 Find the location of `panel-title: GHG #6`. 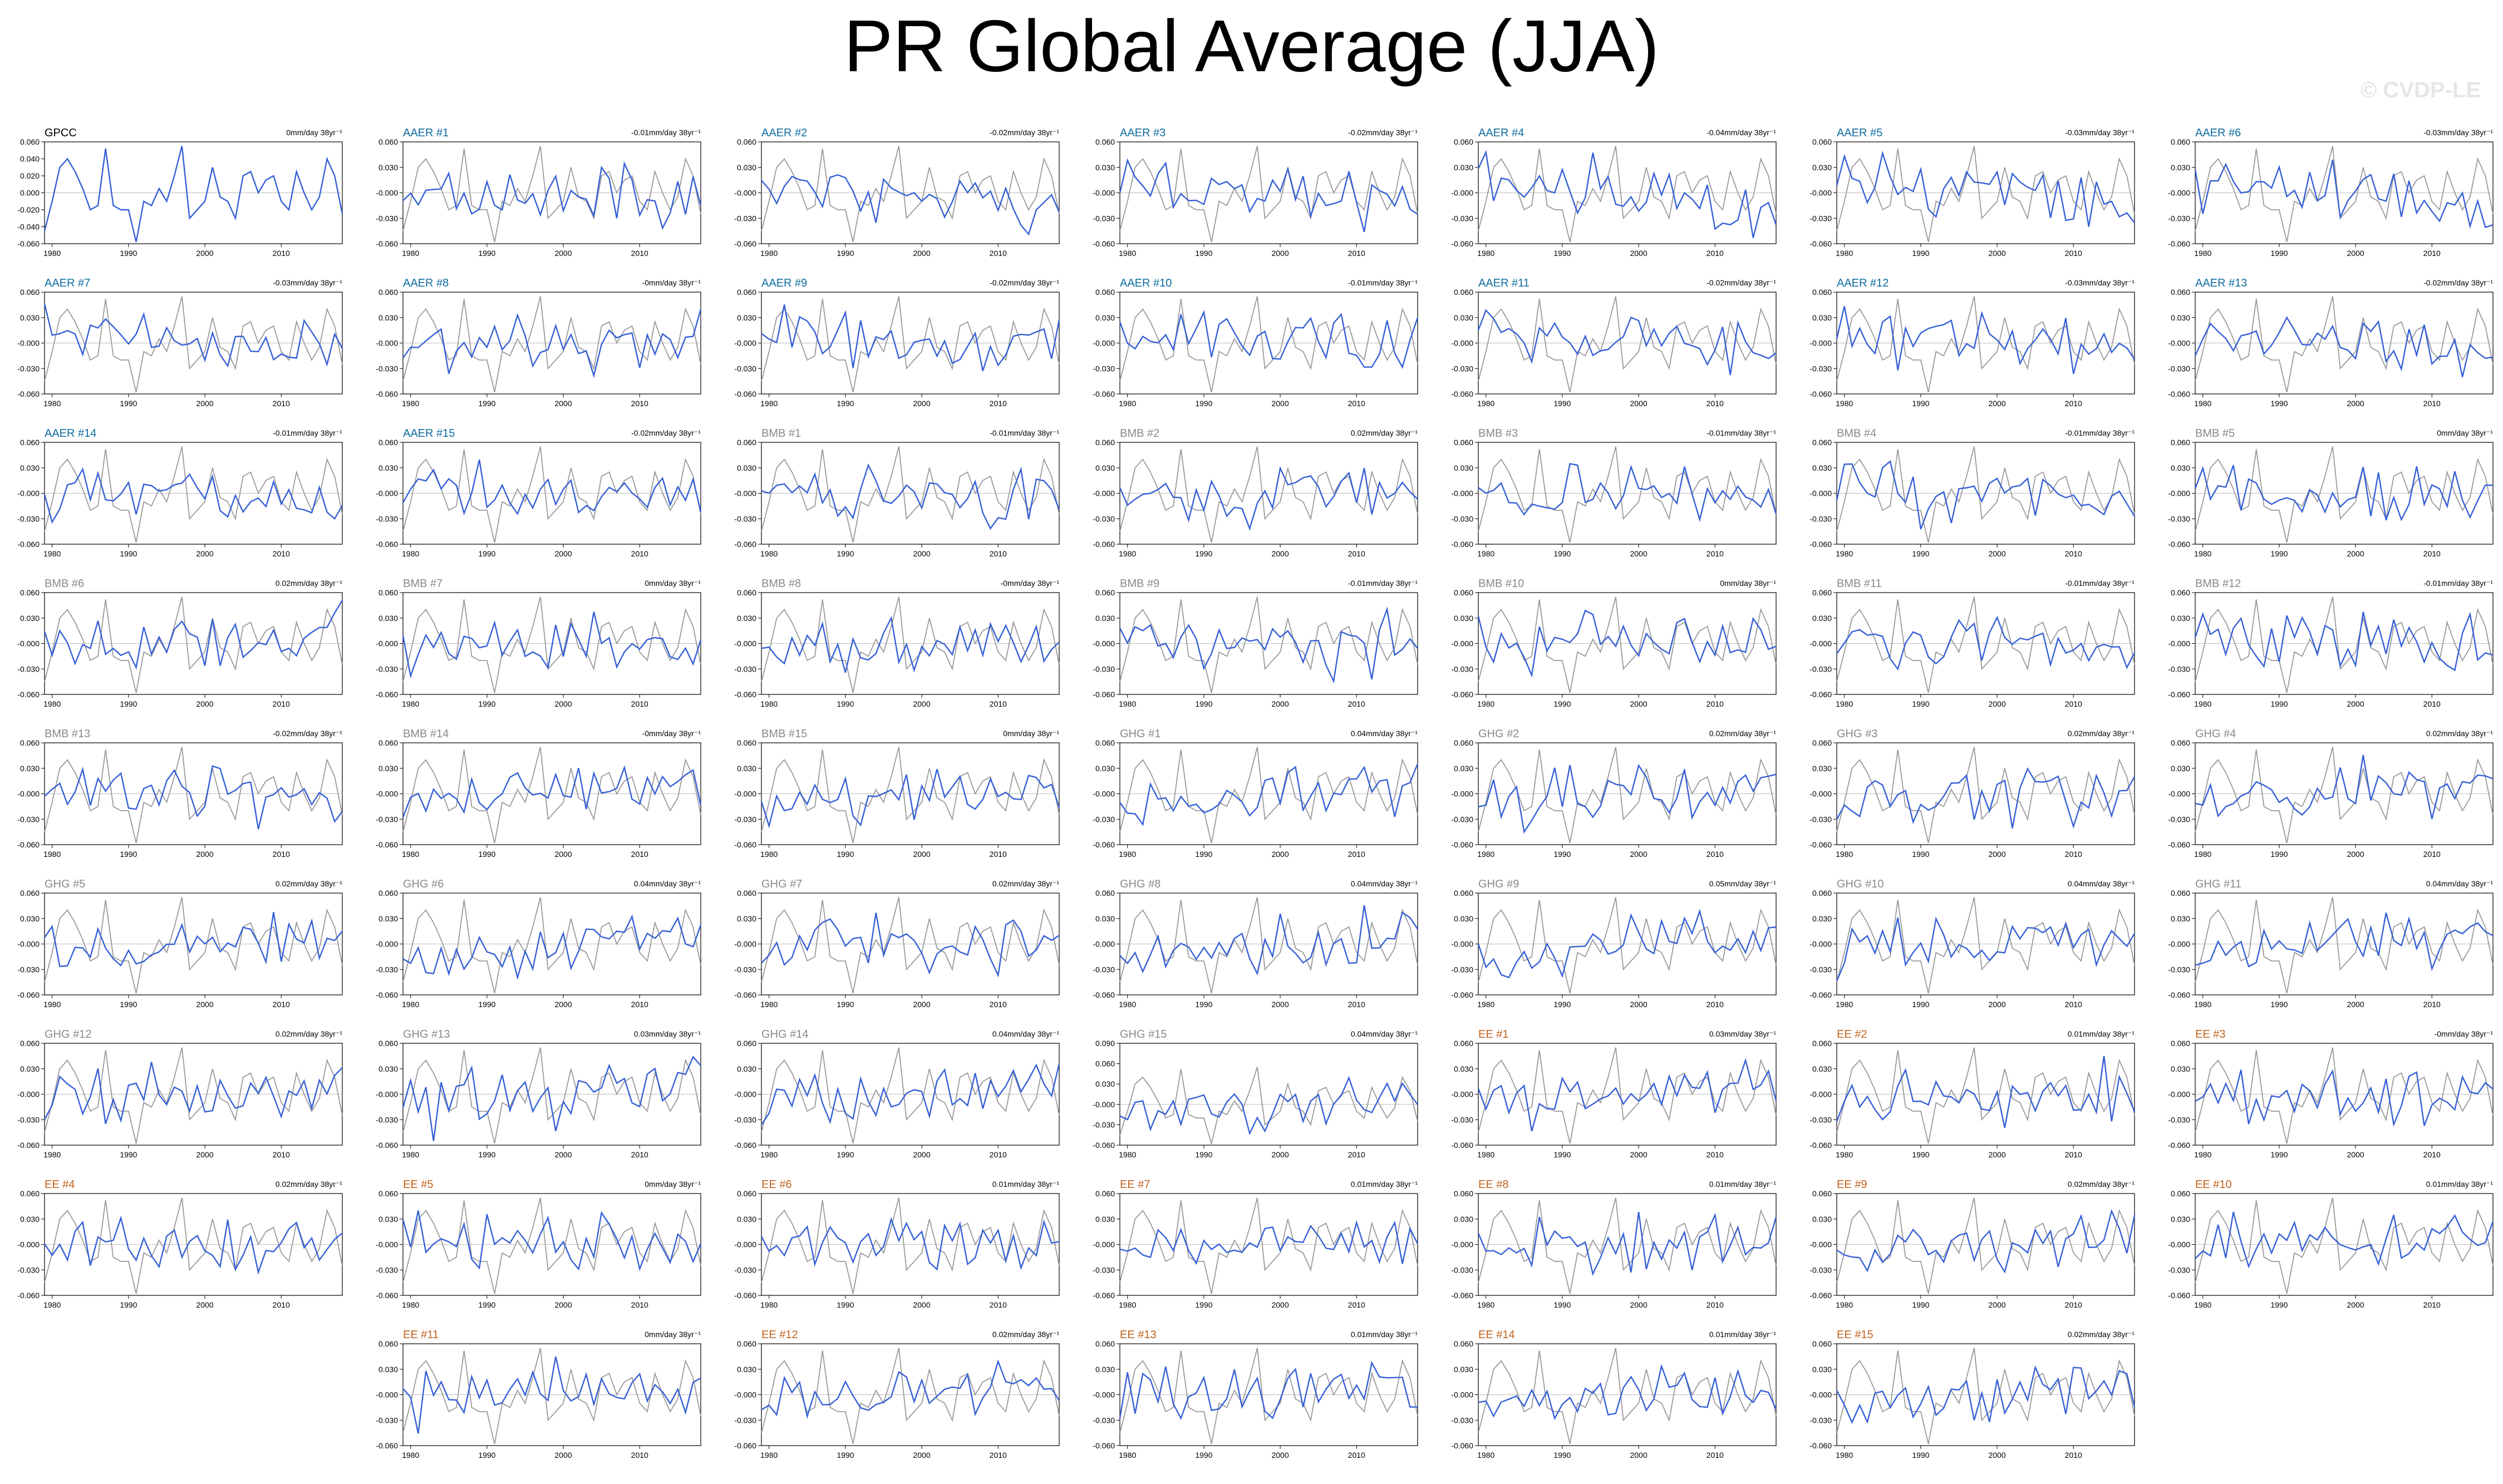

panel-title: GHG #6 is located at coordinates (423, 884).